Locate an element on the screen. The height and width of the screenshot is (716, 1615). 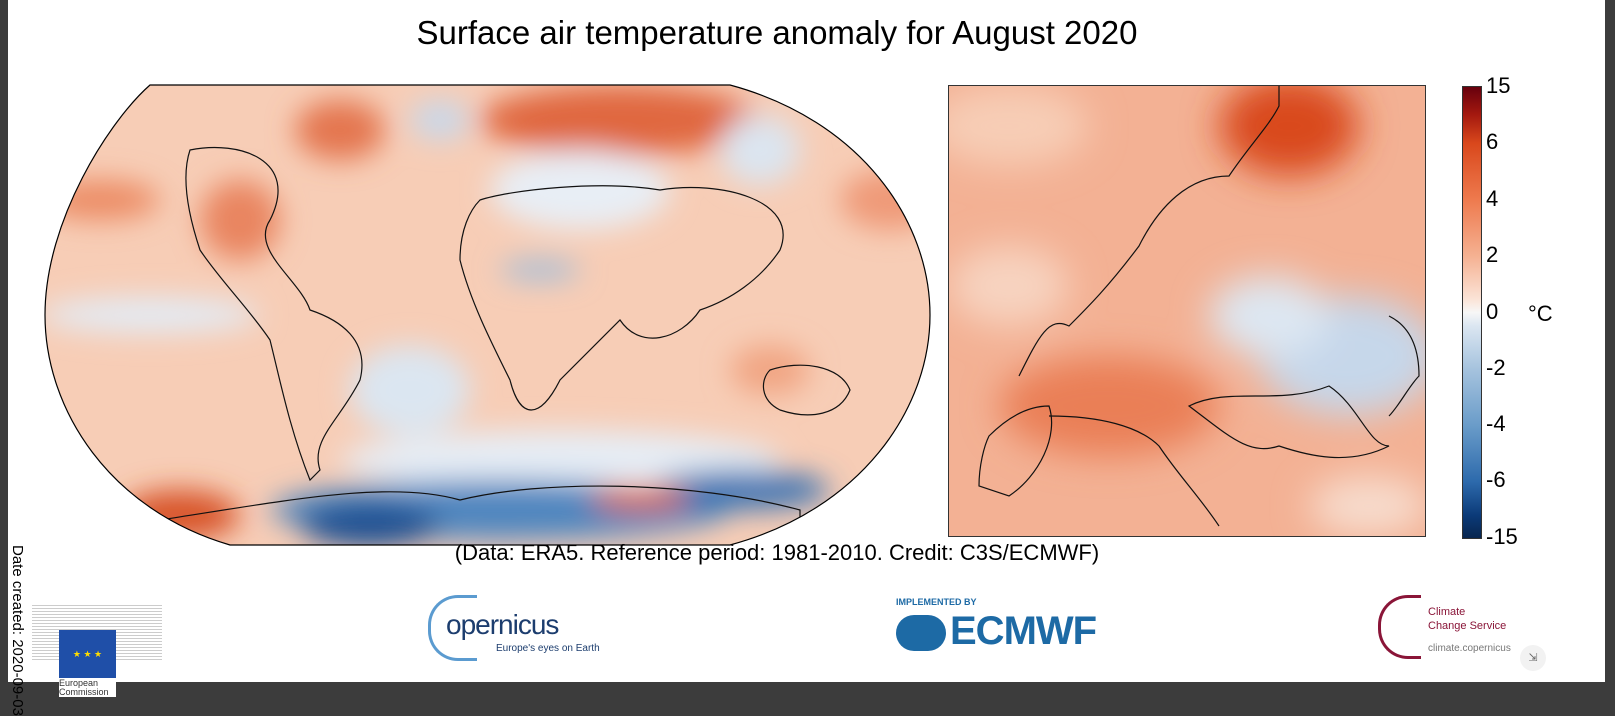
date-created: Date created: 2020-09-03 is located at coordinates (17, 630).